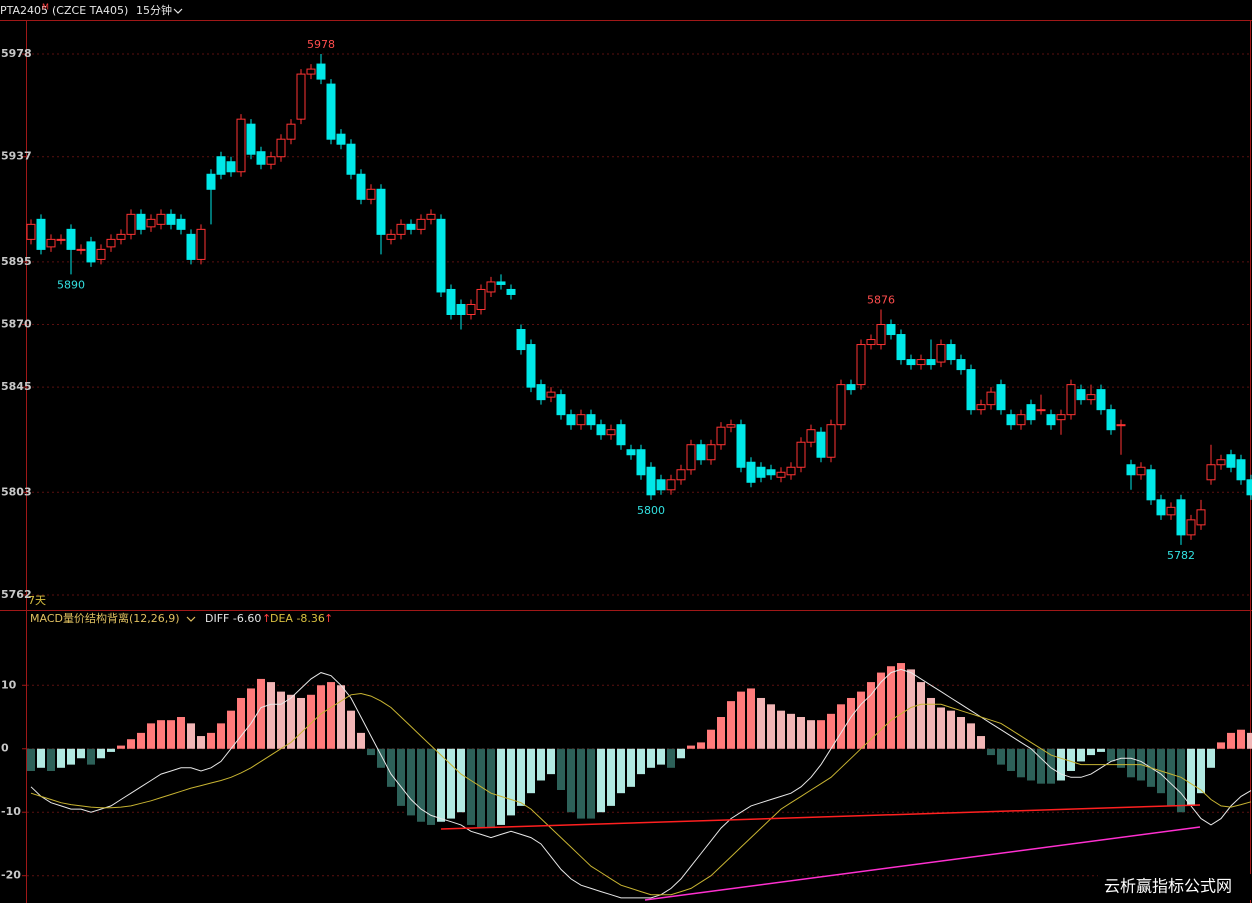 Image resolution: width=1252 pixels, height=903 pixels. Describe the element at coordinates (11, 811) in the screenshot. I see `y-tick-label: -10` at that location.